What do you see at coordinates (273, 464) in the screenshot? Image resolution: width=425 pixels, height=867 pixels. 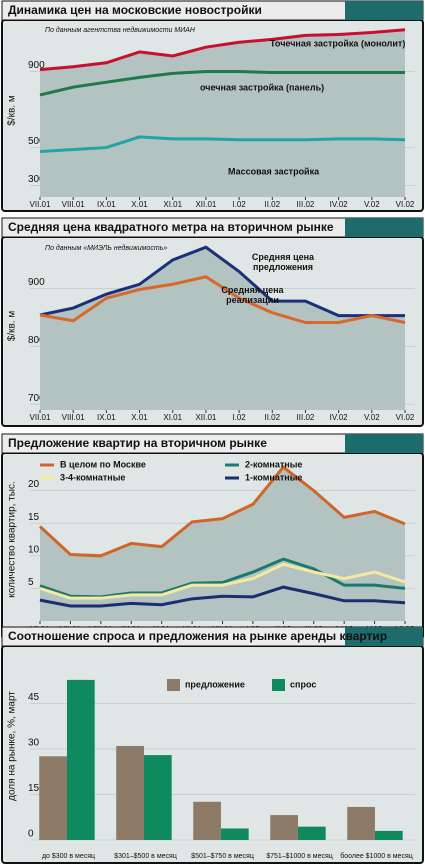 I see `legend-label: 2-комнатные` at bounding box center [273, 464].